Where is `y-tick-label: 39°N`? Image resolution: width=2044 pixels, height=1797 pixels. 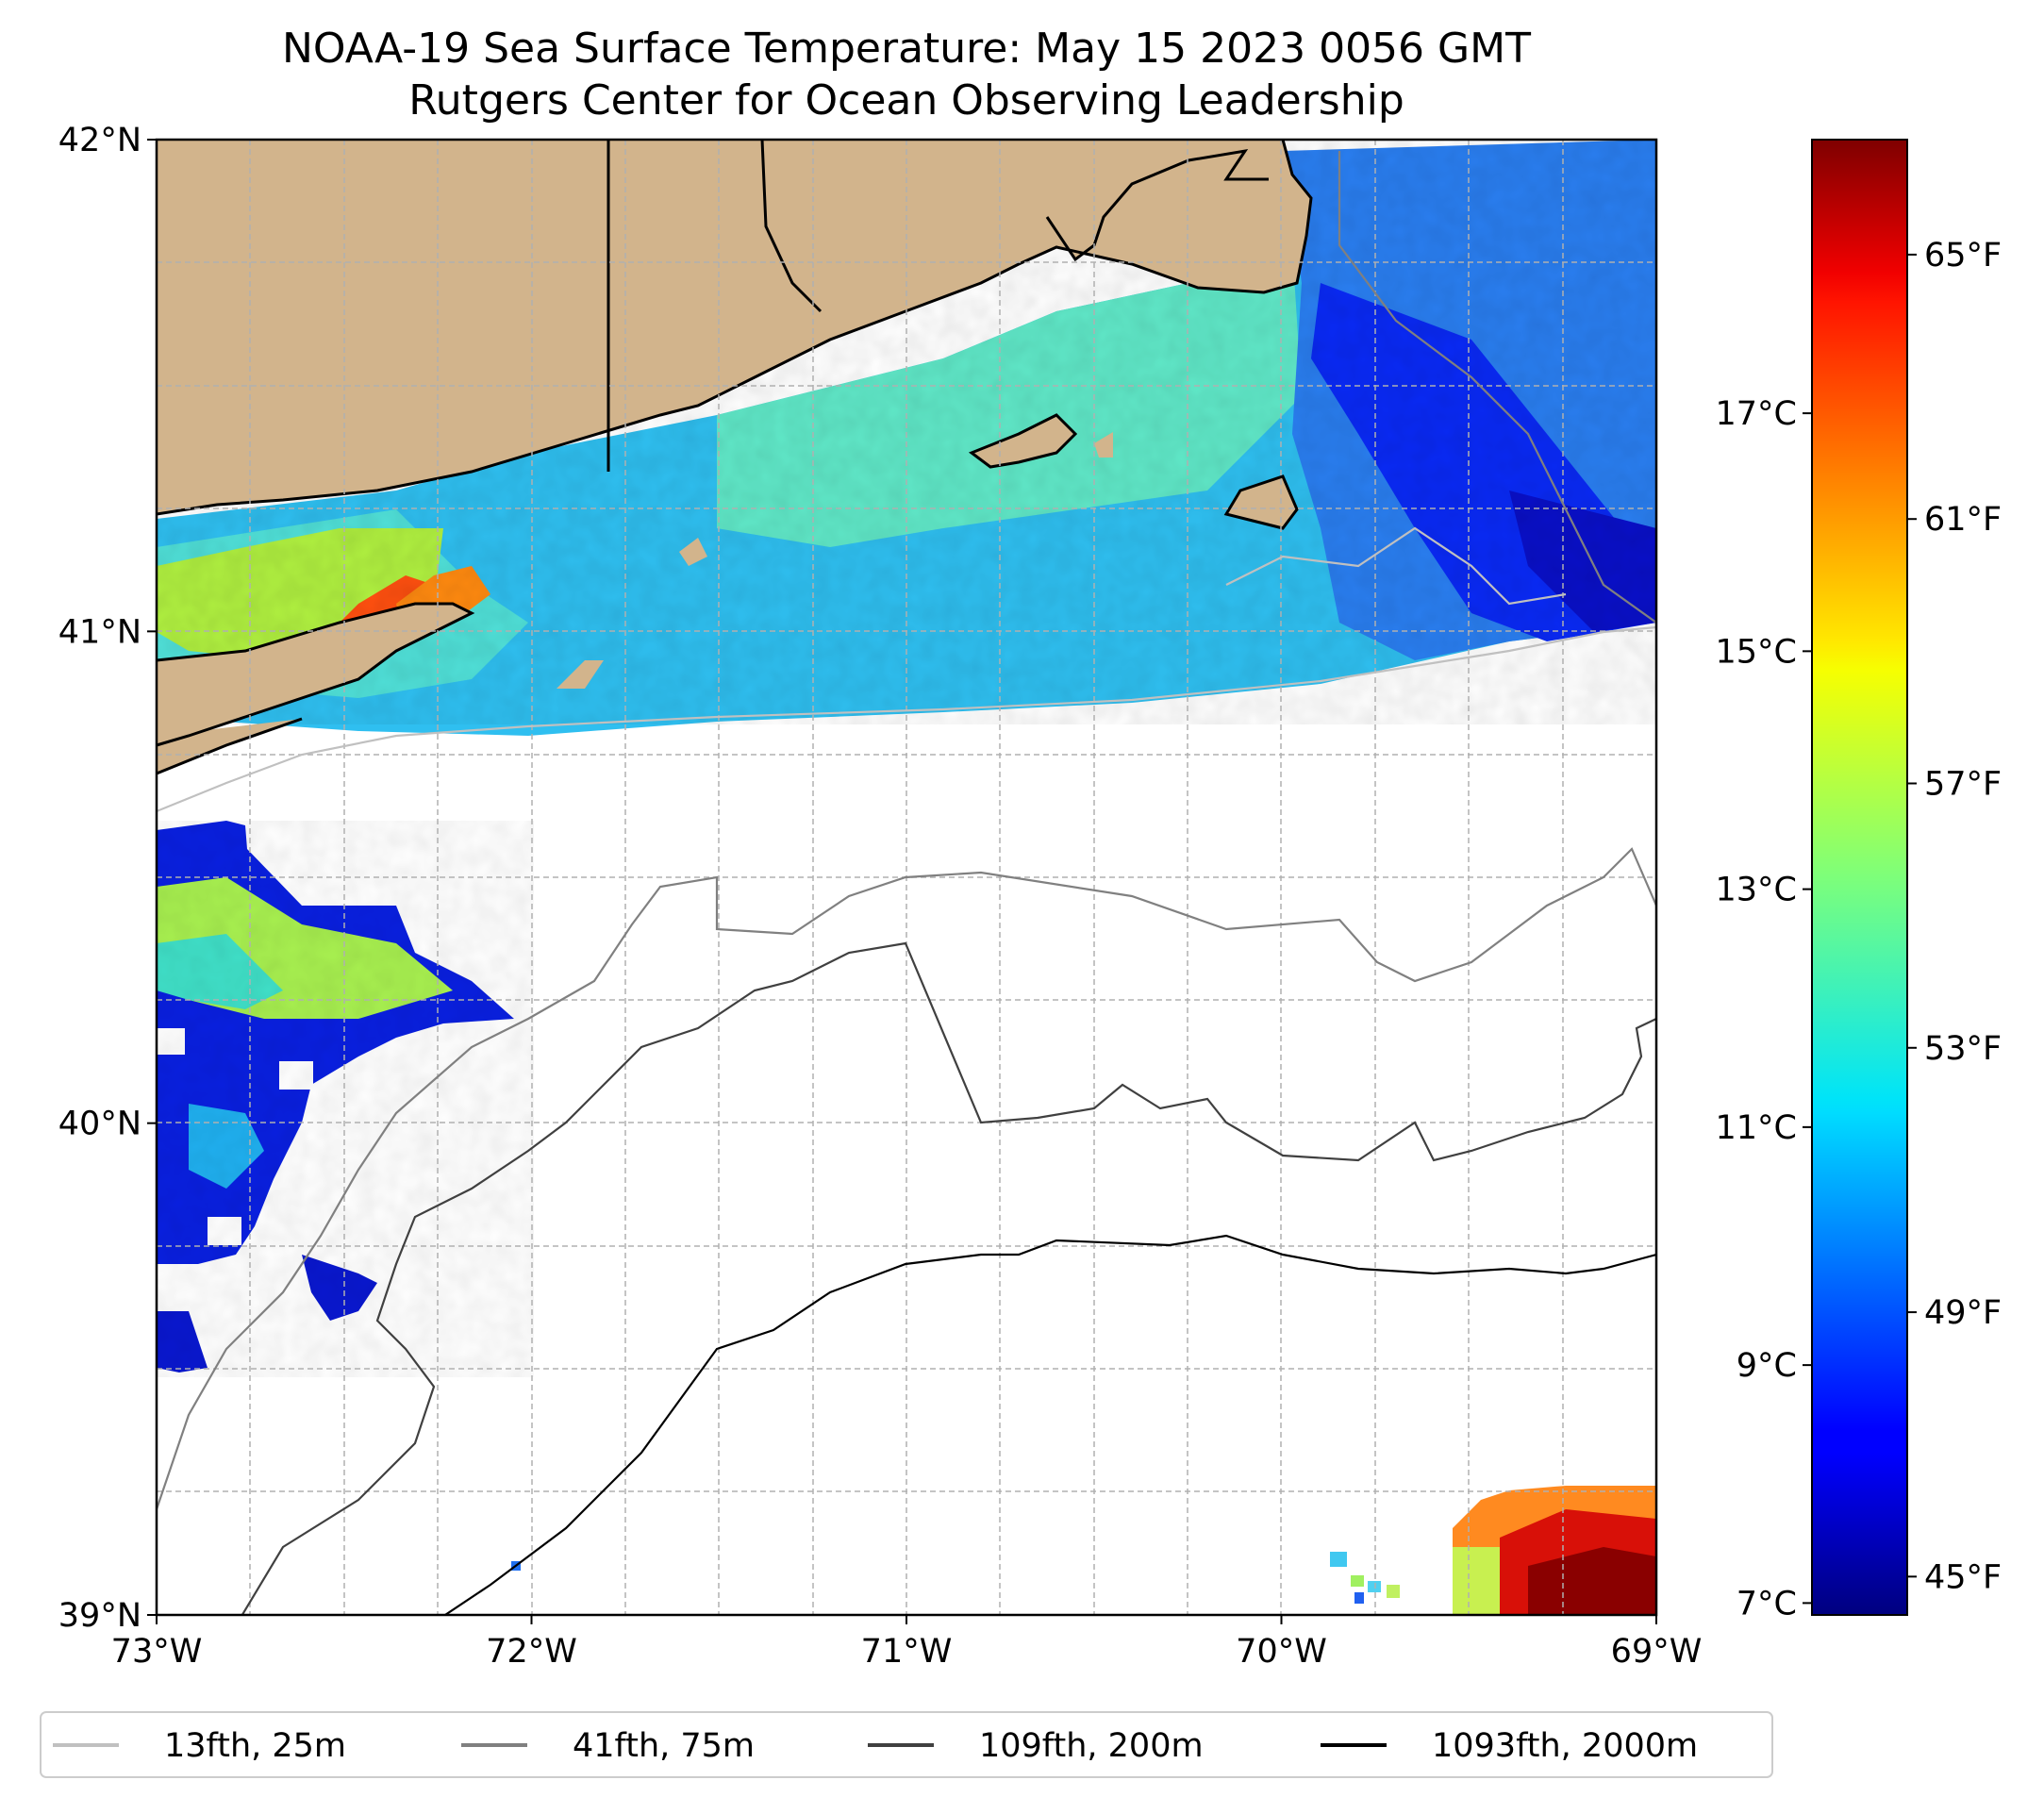
y-tick-label: 39°N is located at coordinates (100, 1616).